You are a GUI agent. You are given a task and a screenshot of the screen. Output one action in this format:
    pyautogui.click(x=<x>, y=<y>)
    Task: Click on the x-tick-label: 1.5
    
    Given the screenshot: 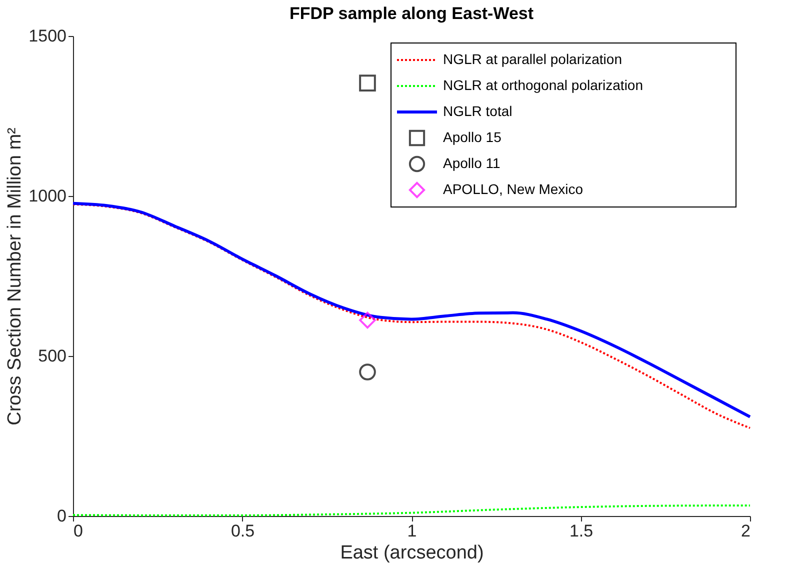 What is the action you would take?
    pyautogui.click(x=581, y=531)
    